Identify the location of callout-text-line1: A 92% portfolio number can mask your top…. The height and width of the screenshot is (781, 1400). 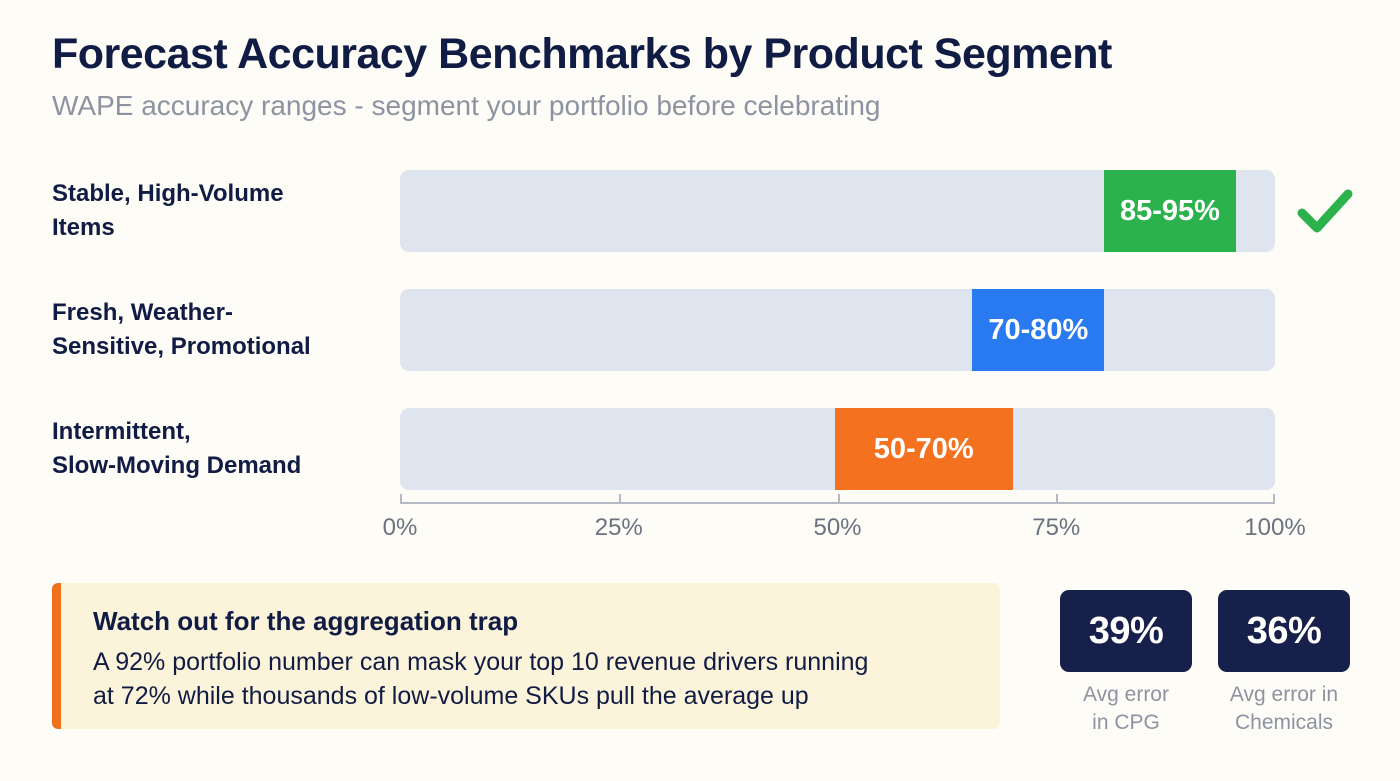
(481, 661).